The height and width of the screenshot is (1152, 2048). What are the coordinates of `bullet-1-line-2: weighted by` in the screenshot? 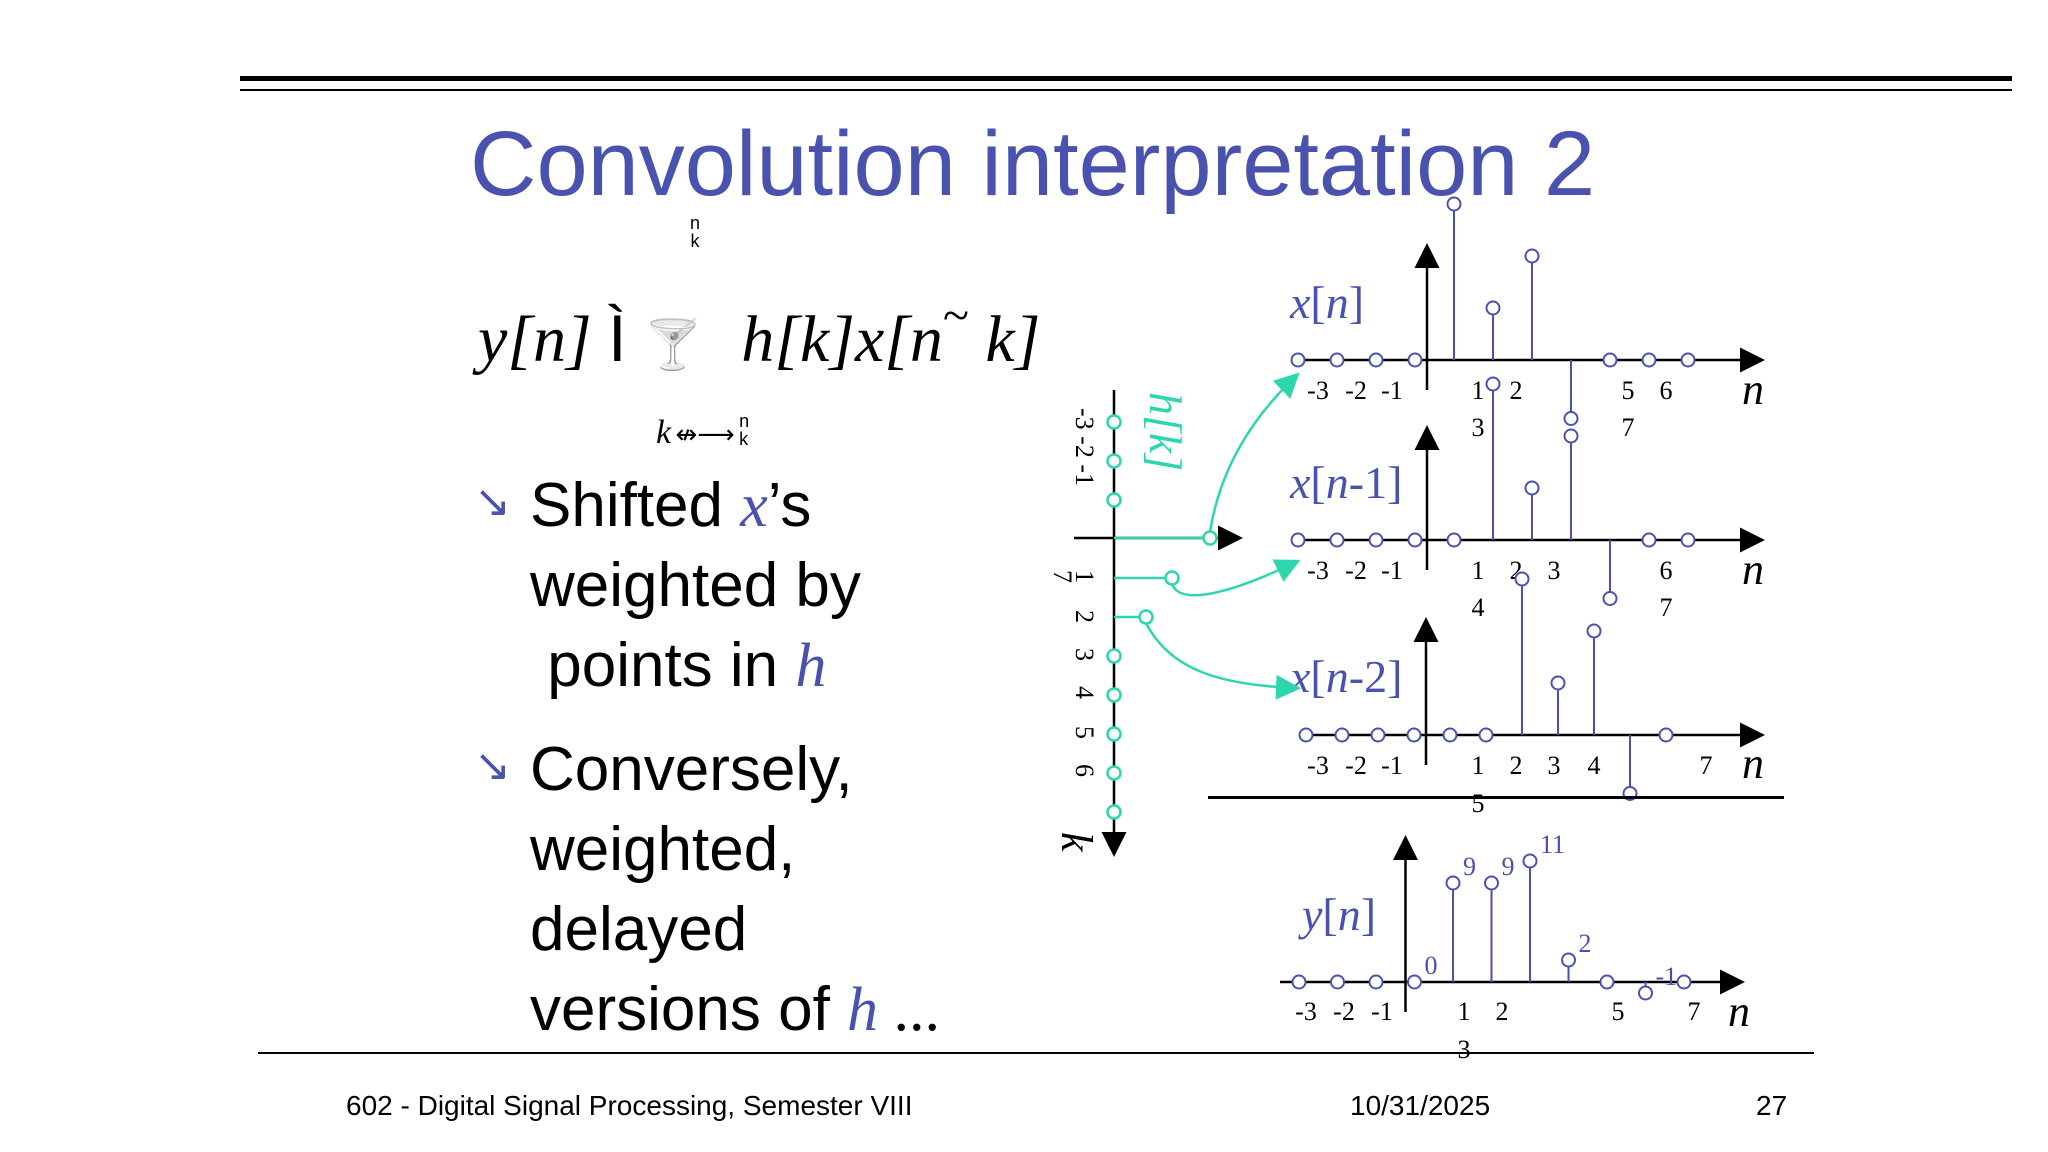 It's located at (695, 585).